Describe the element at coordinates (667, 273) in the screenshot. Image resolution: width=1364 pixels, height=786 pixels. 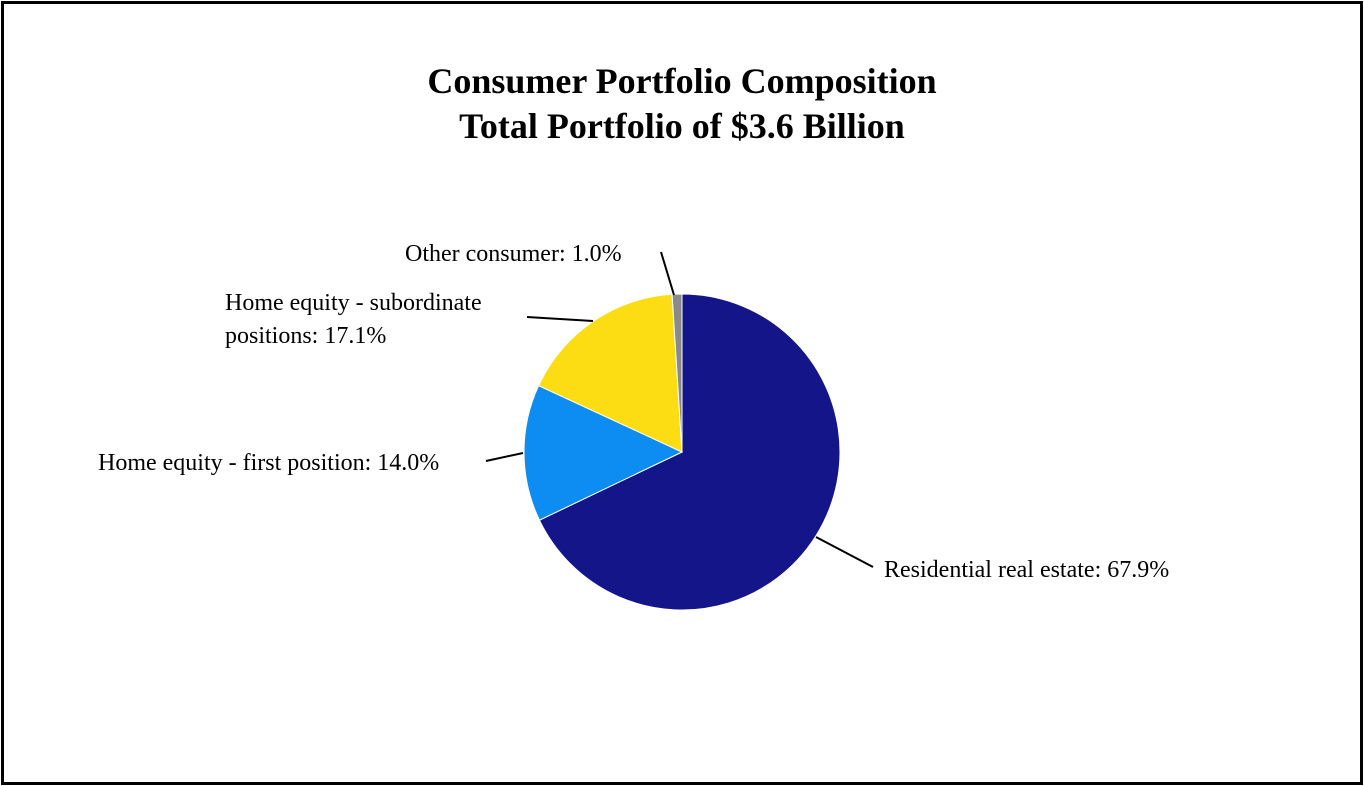
I see `leader-line-other` at that location.